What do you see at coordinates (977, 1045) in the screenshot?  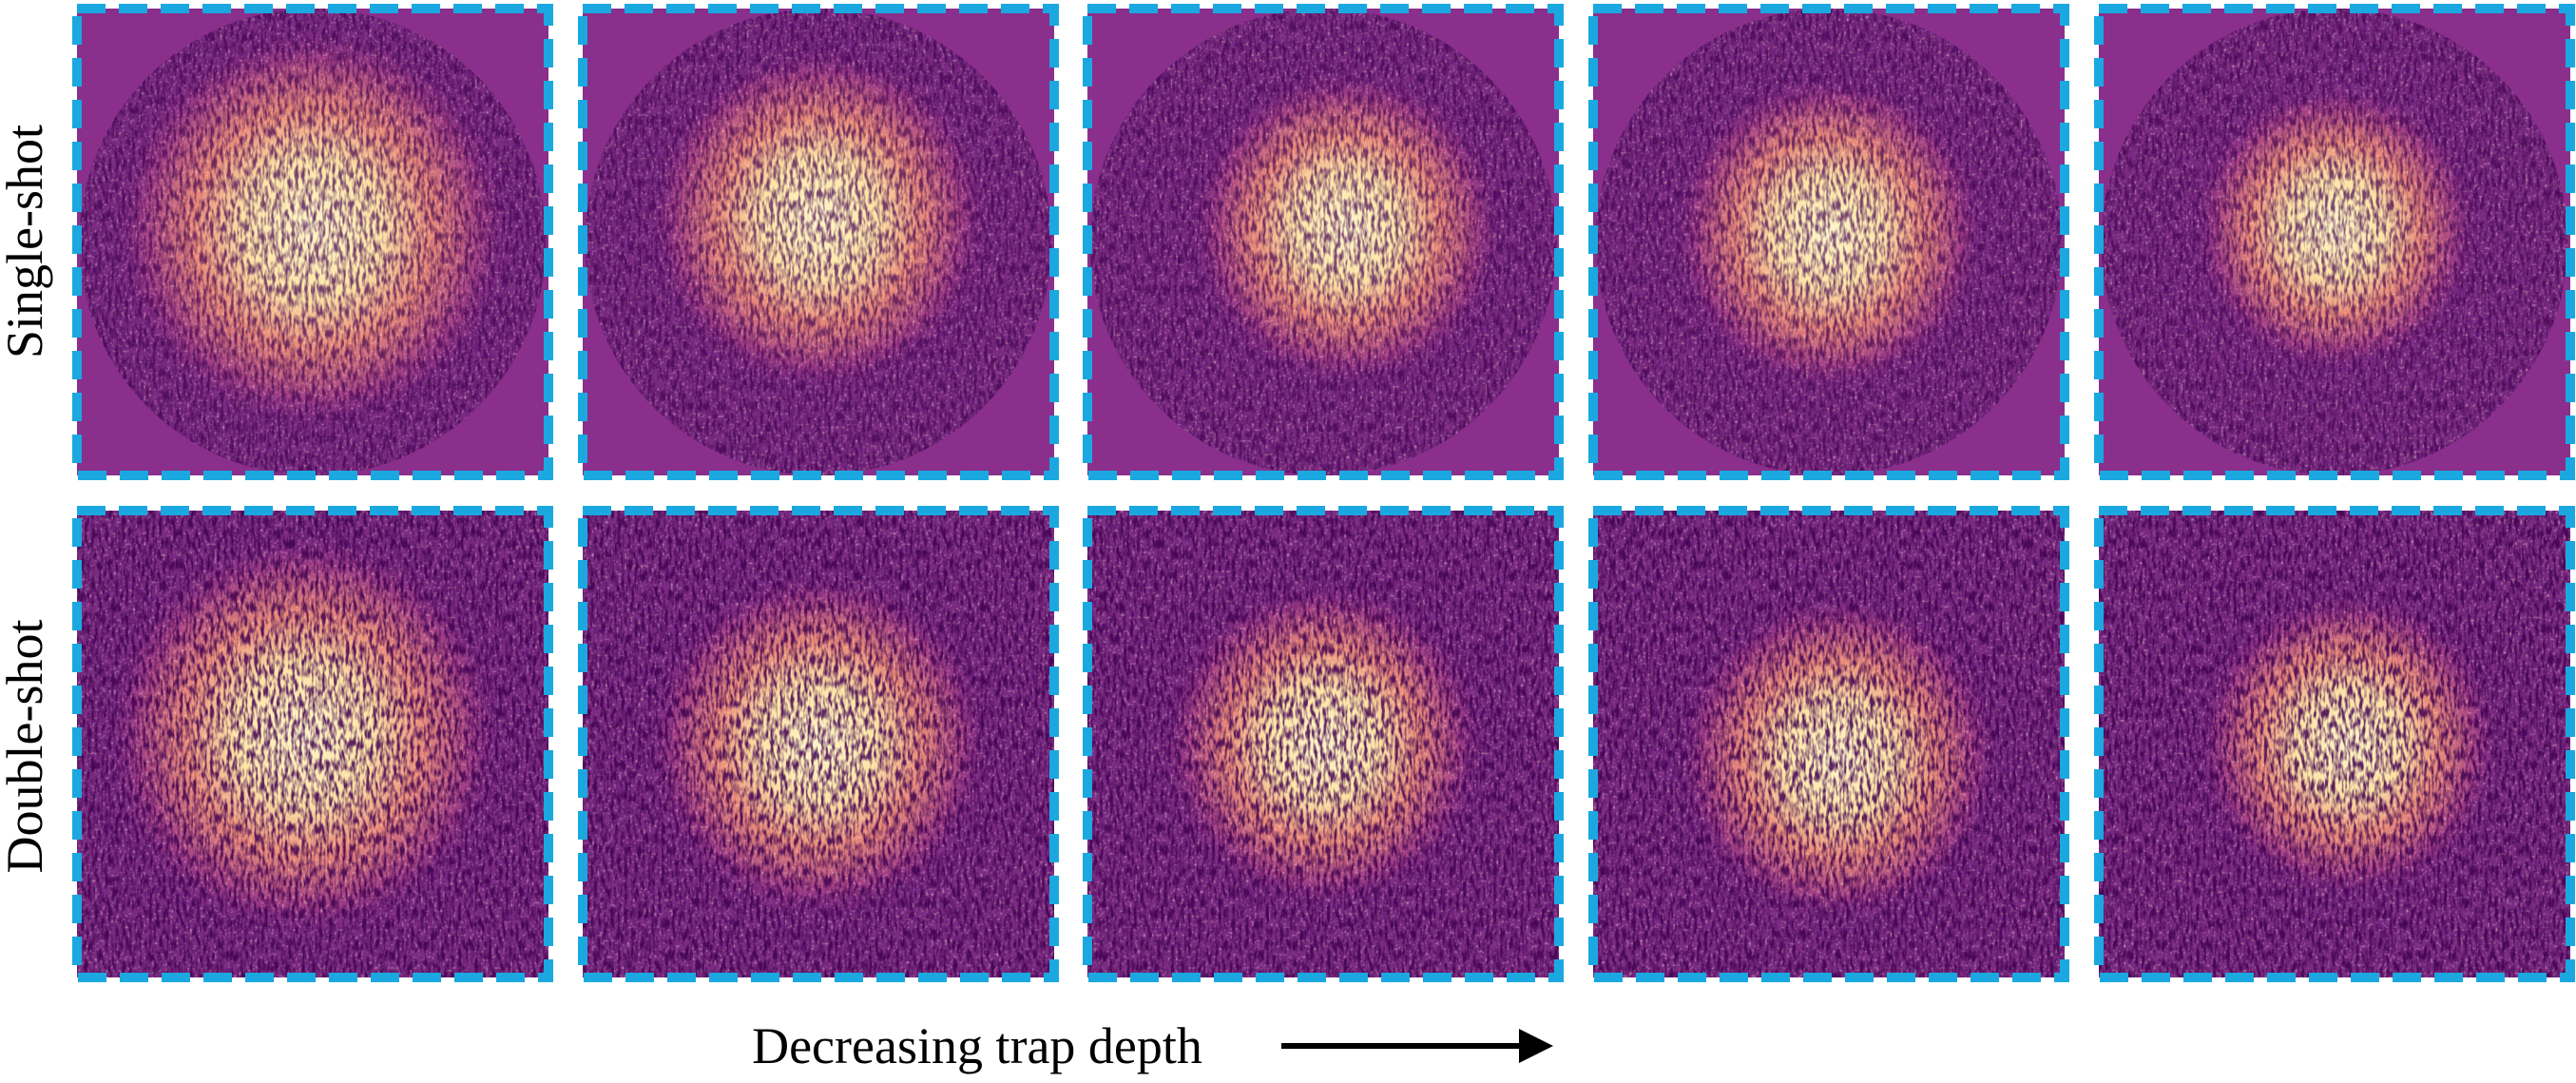 I see `x-label: Decreasing trap depth` at bounding box center [977, 1045].